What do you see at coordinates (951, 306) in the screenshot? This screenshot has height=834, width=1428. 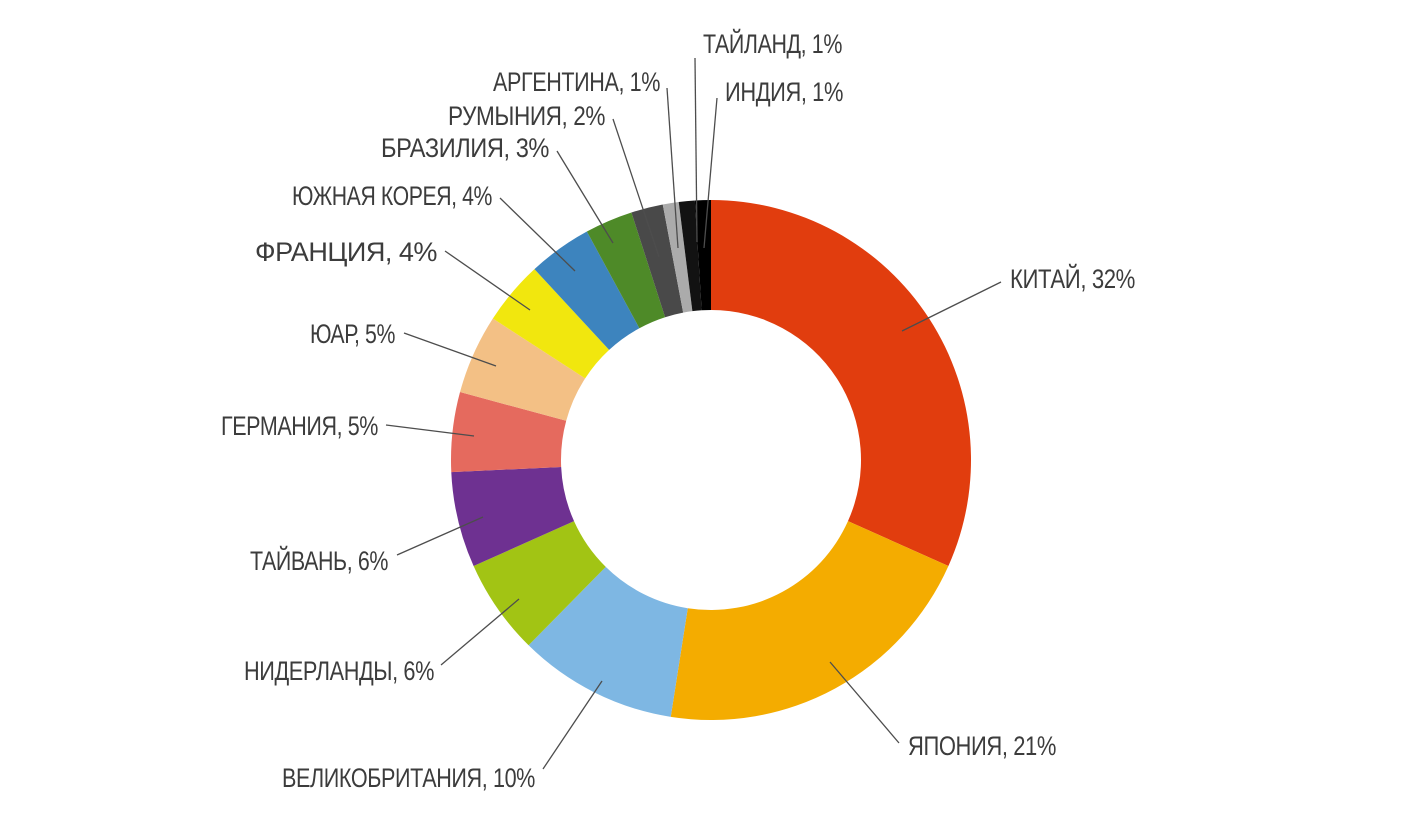 I see `leader-line-china` at bounding box center [951, 306].